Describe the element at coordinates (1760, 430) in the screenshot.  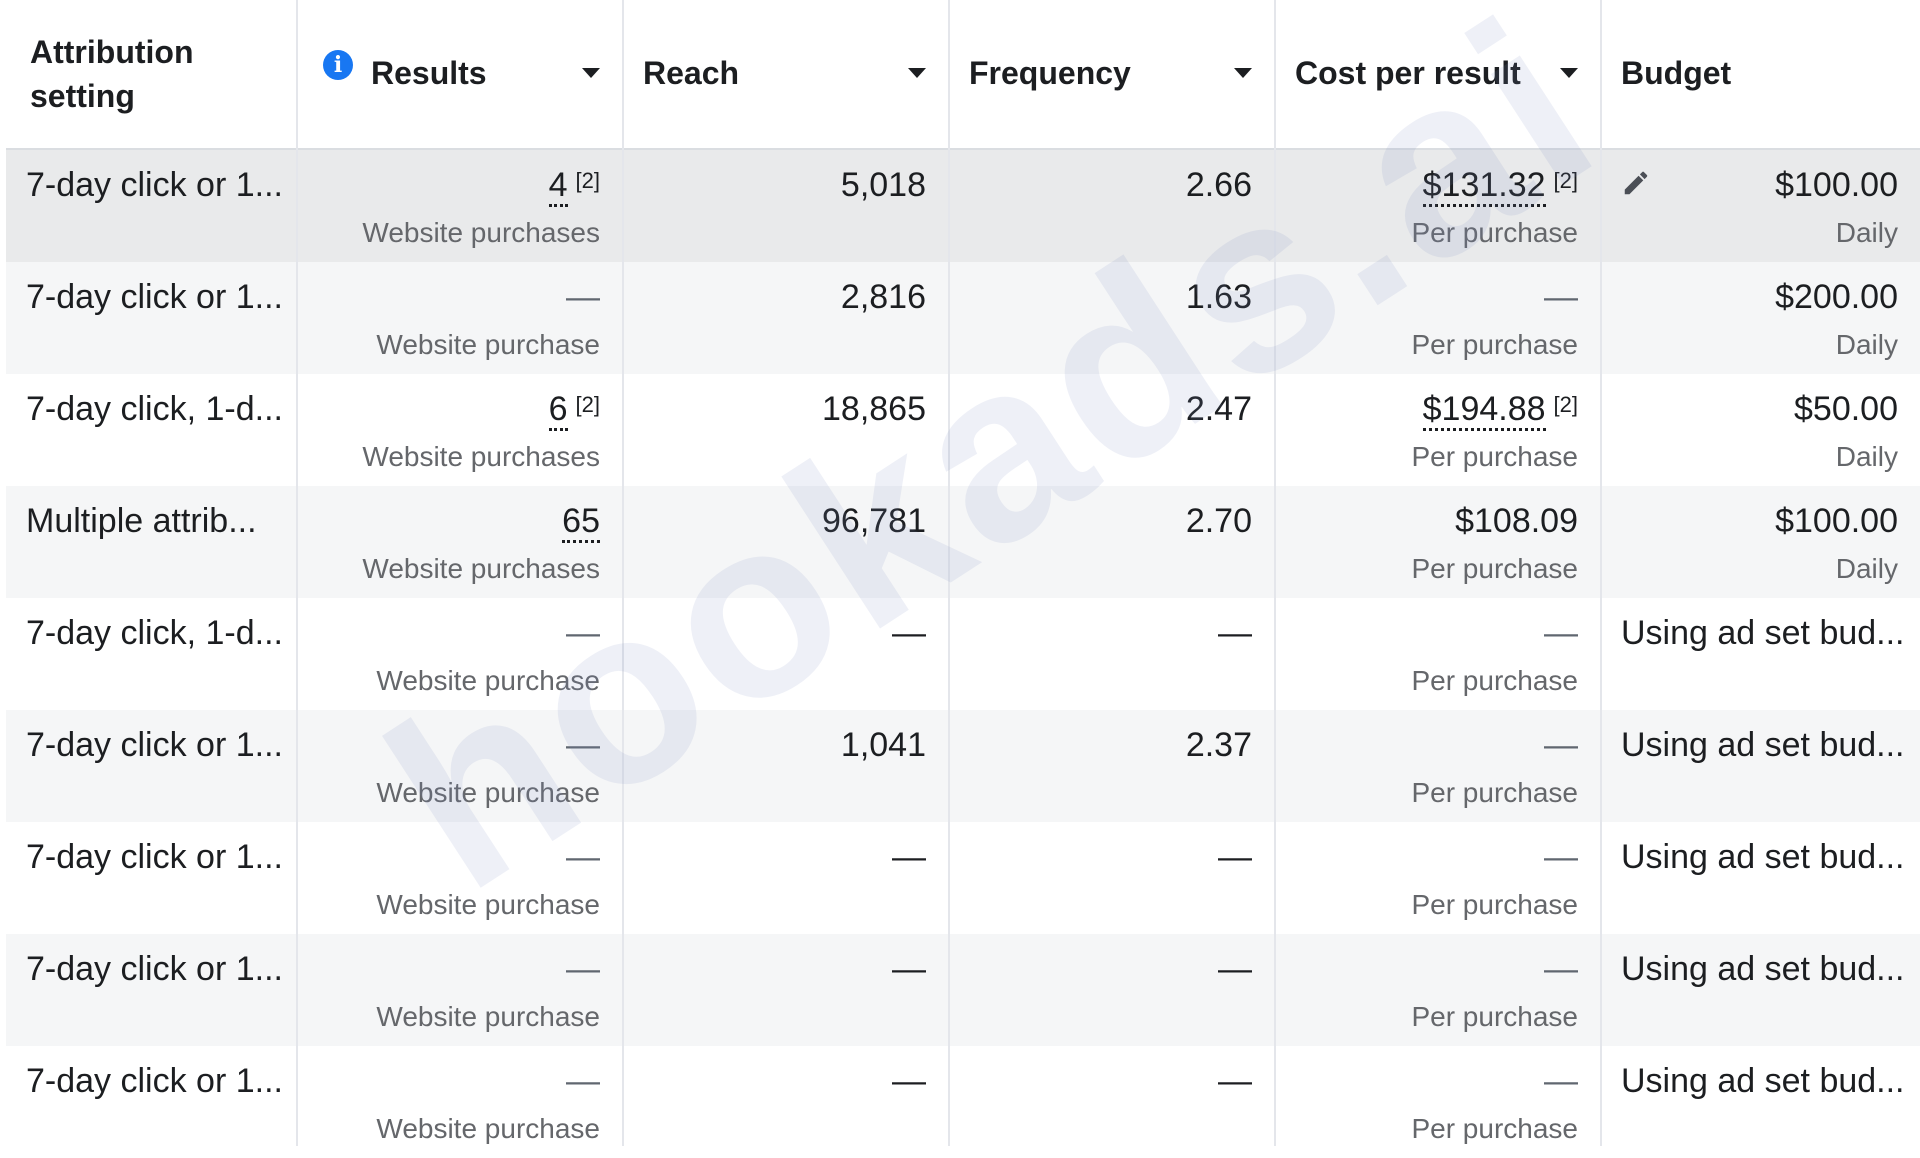
I see `cell-budget: $50.00 Daily` at that location.